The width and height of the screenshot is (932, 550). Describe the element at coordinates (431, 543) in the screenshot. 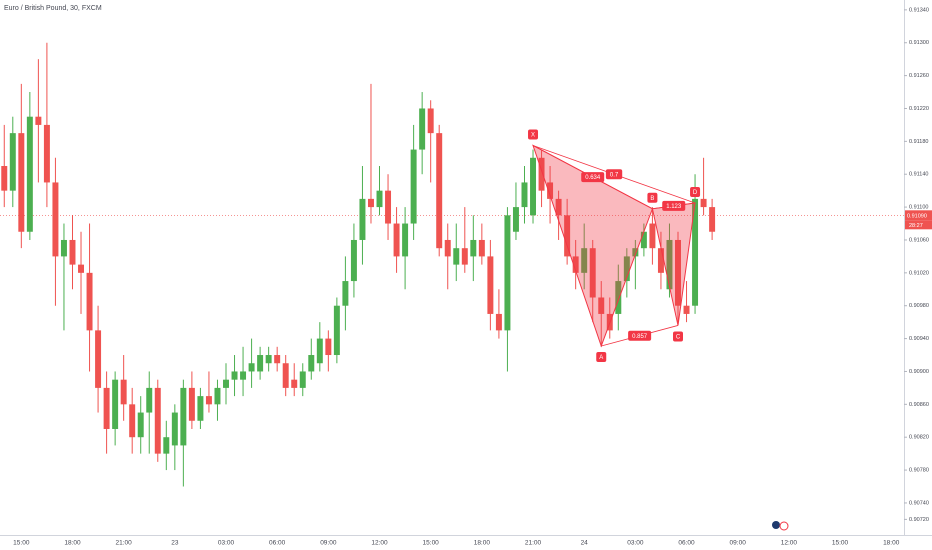

I see `x-tick-label: 15:00` at that location.